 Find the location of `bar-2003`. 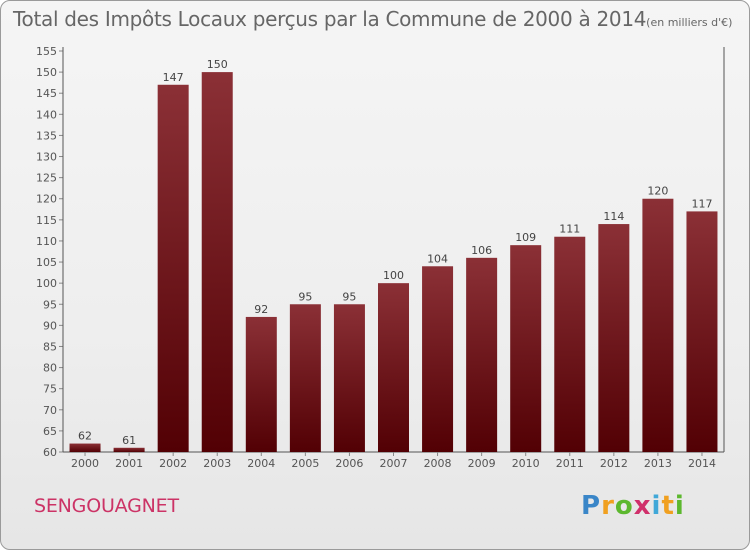

bar-2003 is located at coordinates (217, 262).